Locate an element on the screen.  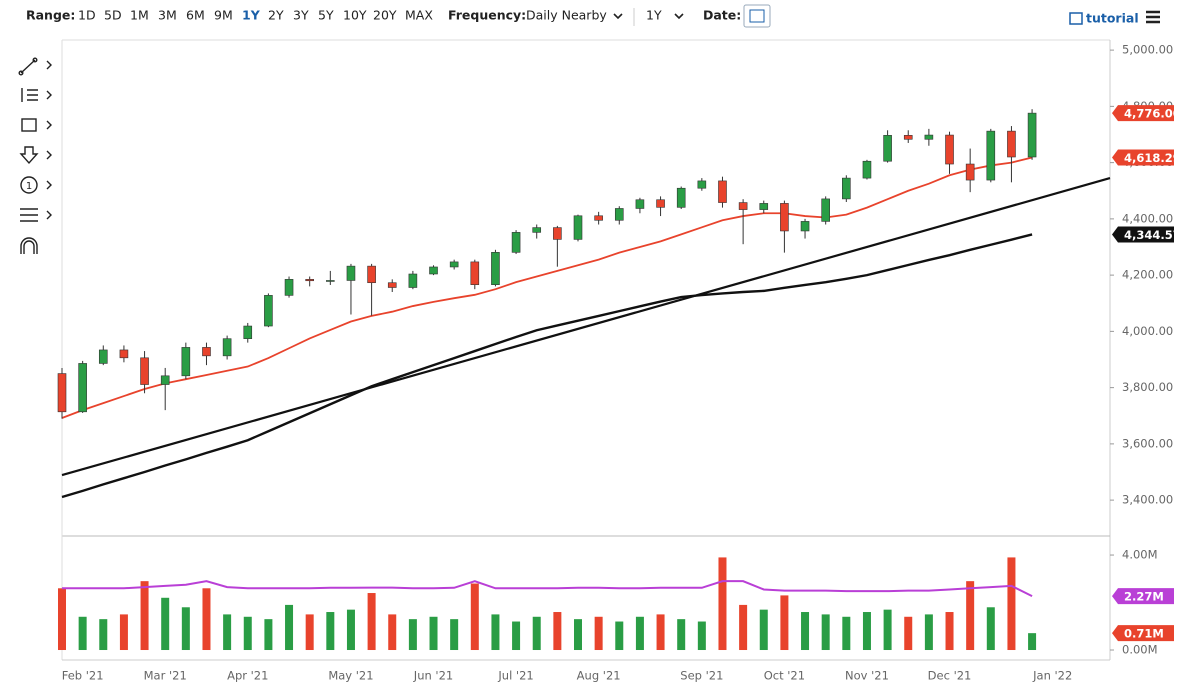
calendar-icon is located at coordinates (757, 16).